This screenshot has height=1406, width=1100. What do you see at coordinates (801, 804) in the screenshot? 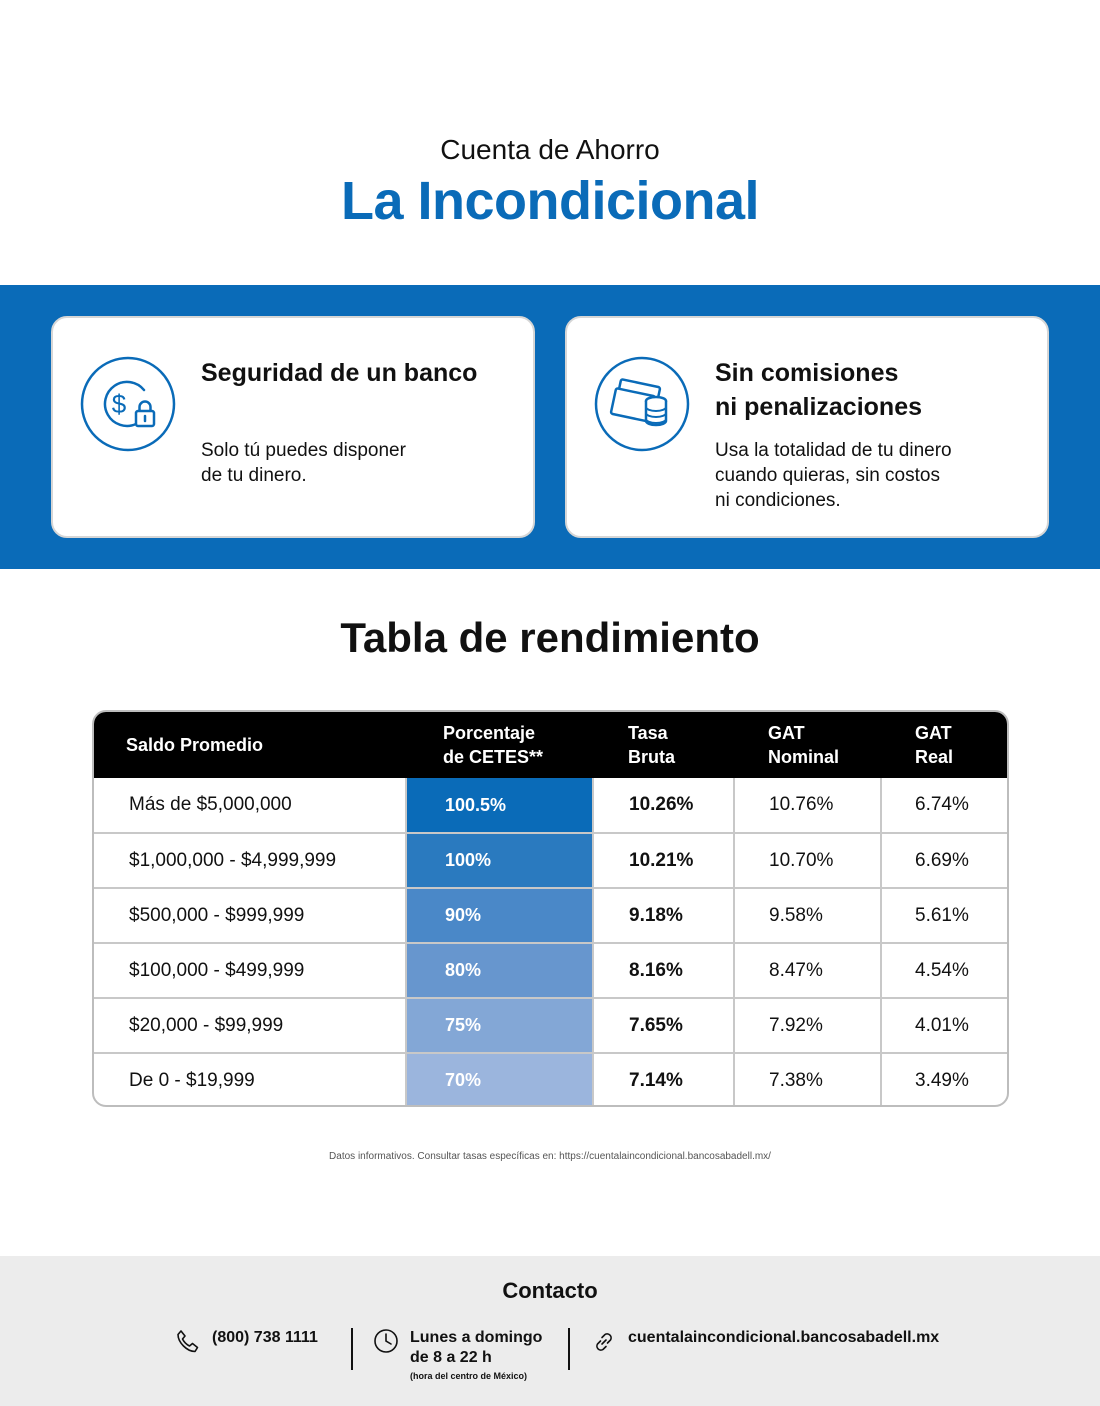
I see `cell-gat-nominal: 10.76%` at bounding box center [801, 804].